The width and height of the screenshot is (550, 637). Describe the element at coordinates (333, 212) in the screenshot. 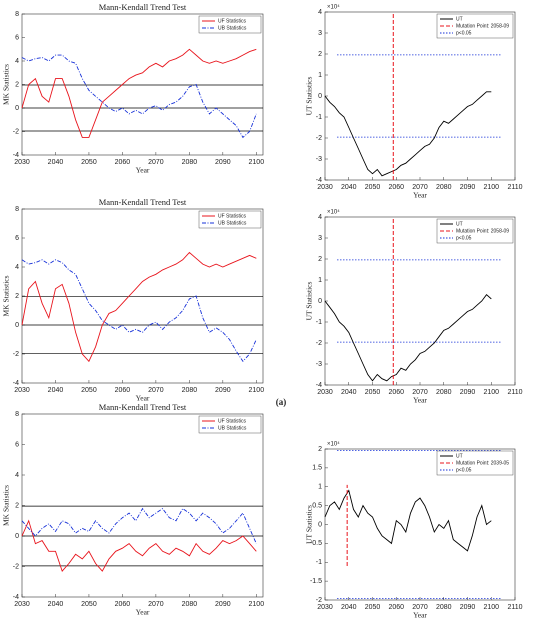

I see `y-exponent: ×10⁴` at that location.